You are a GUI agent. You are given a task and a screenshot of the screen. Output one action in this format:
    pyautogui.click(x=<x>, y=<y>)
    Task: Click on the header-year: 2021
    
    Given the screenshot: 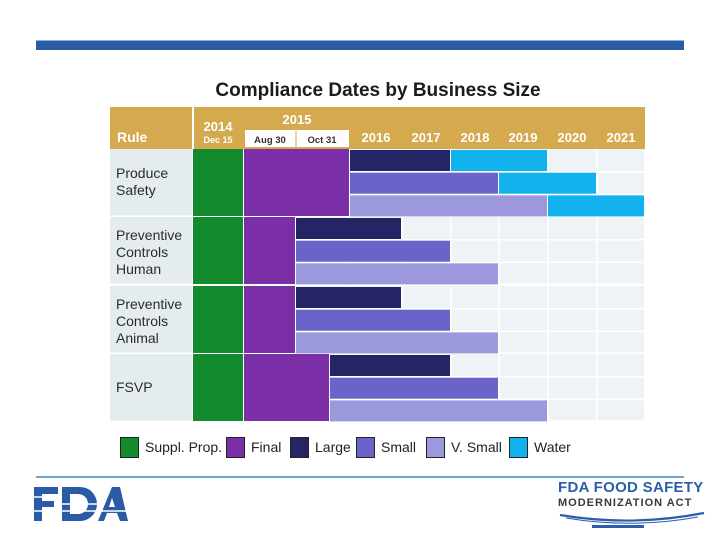 What is the action you would take?
    pyautogui.click(x=621, y=137)
    